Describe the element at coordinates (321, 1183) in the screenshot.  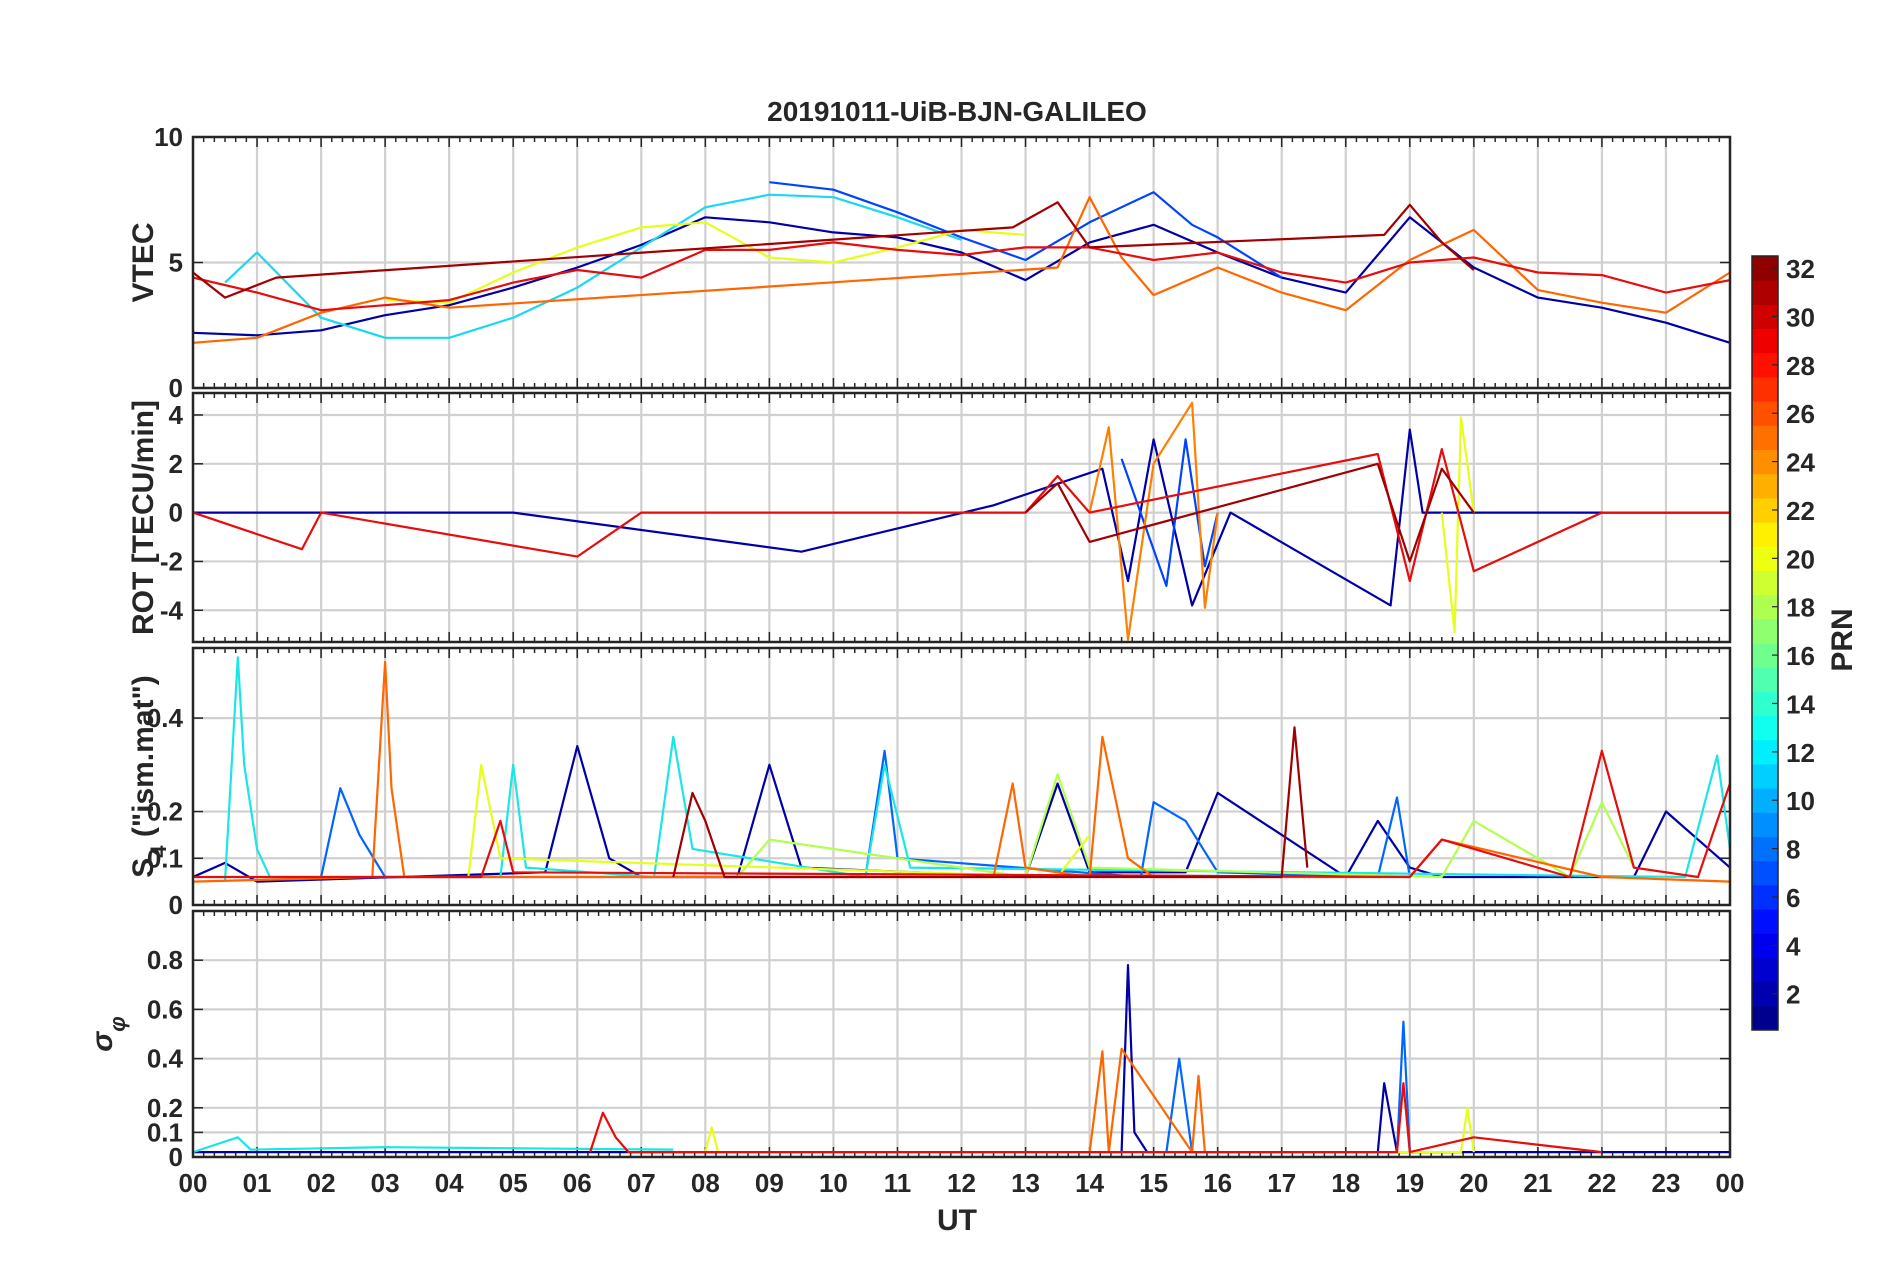
I see `x-tick-label: 02` at that location.